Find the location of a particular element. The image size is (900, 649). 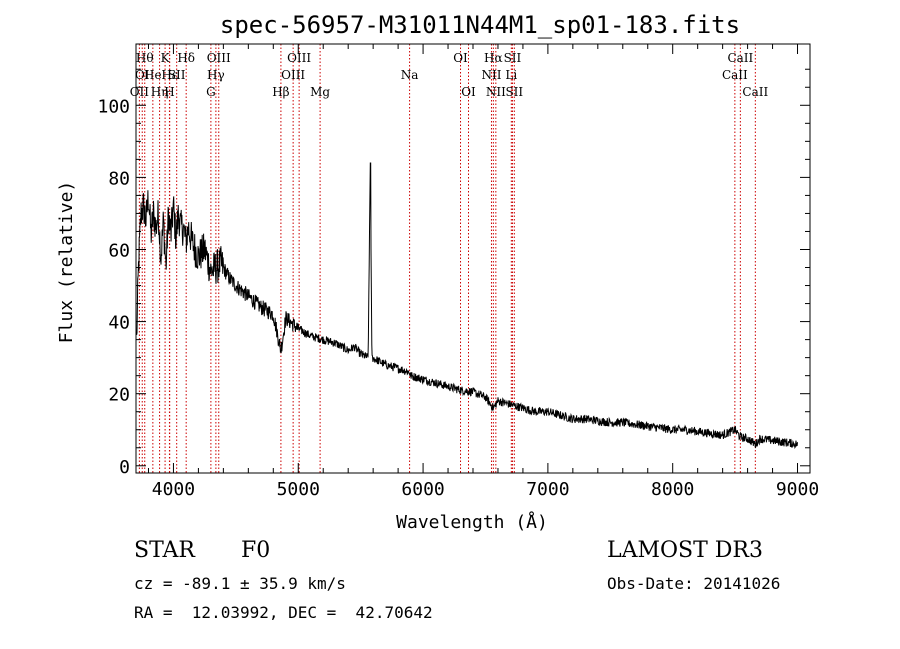

spectral-line-label: Mg is located at coordinates (320, 92).